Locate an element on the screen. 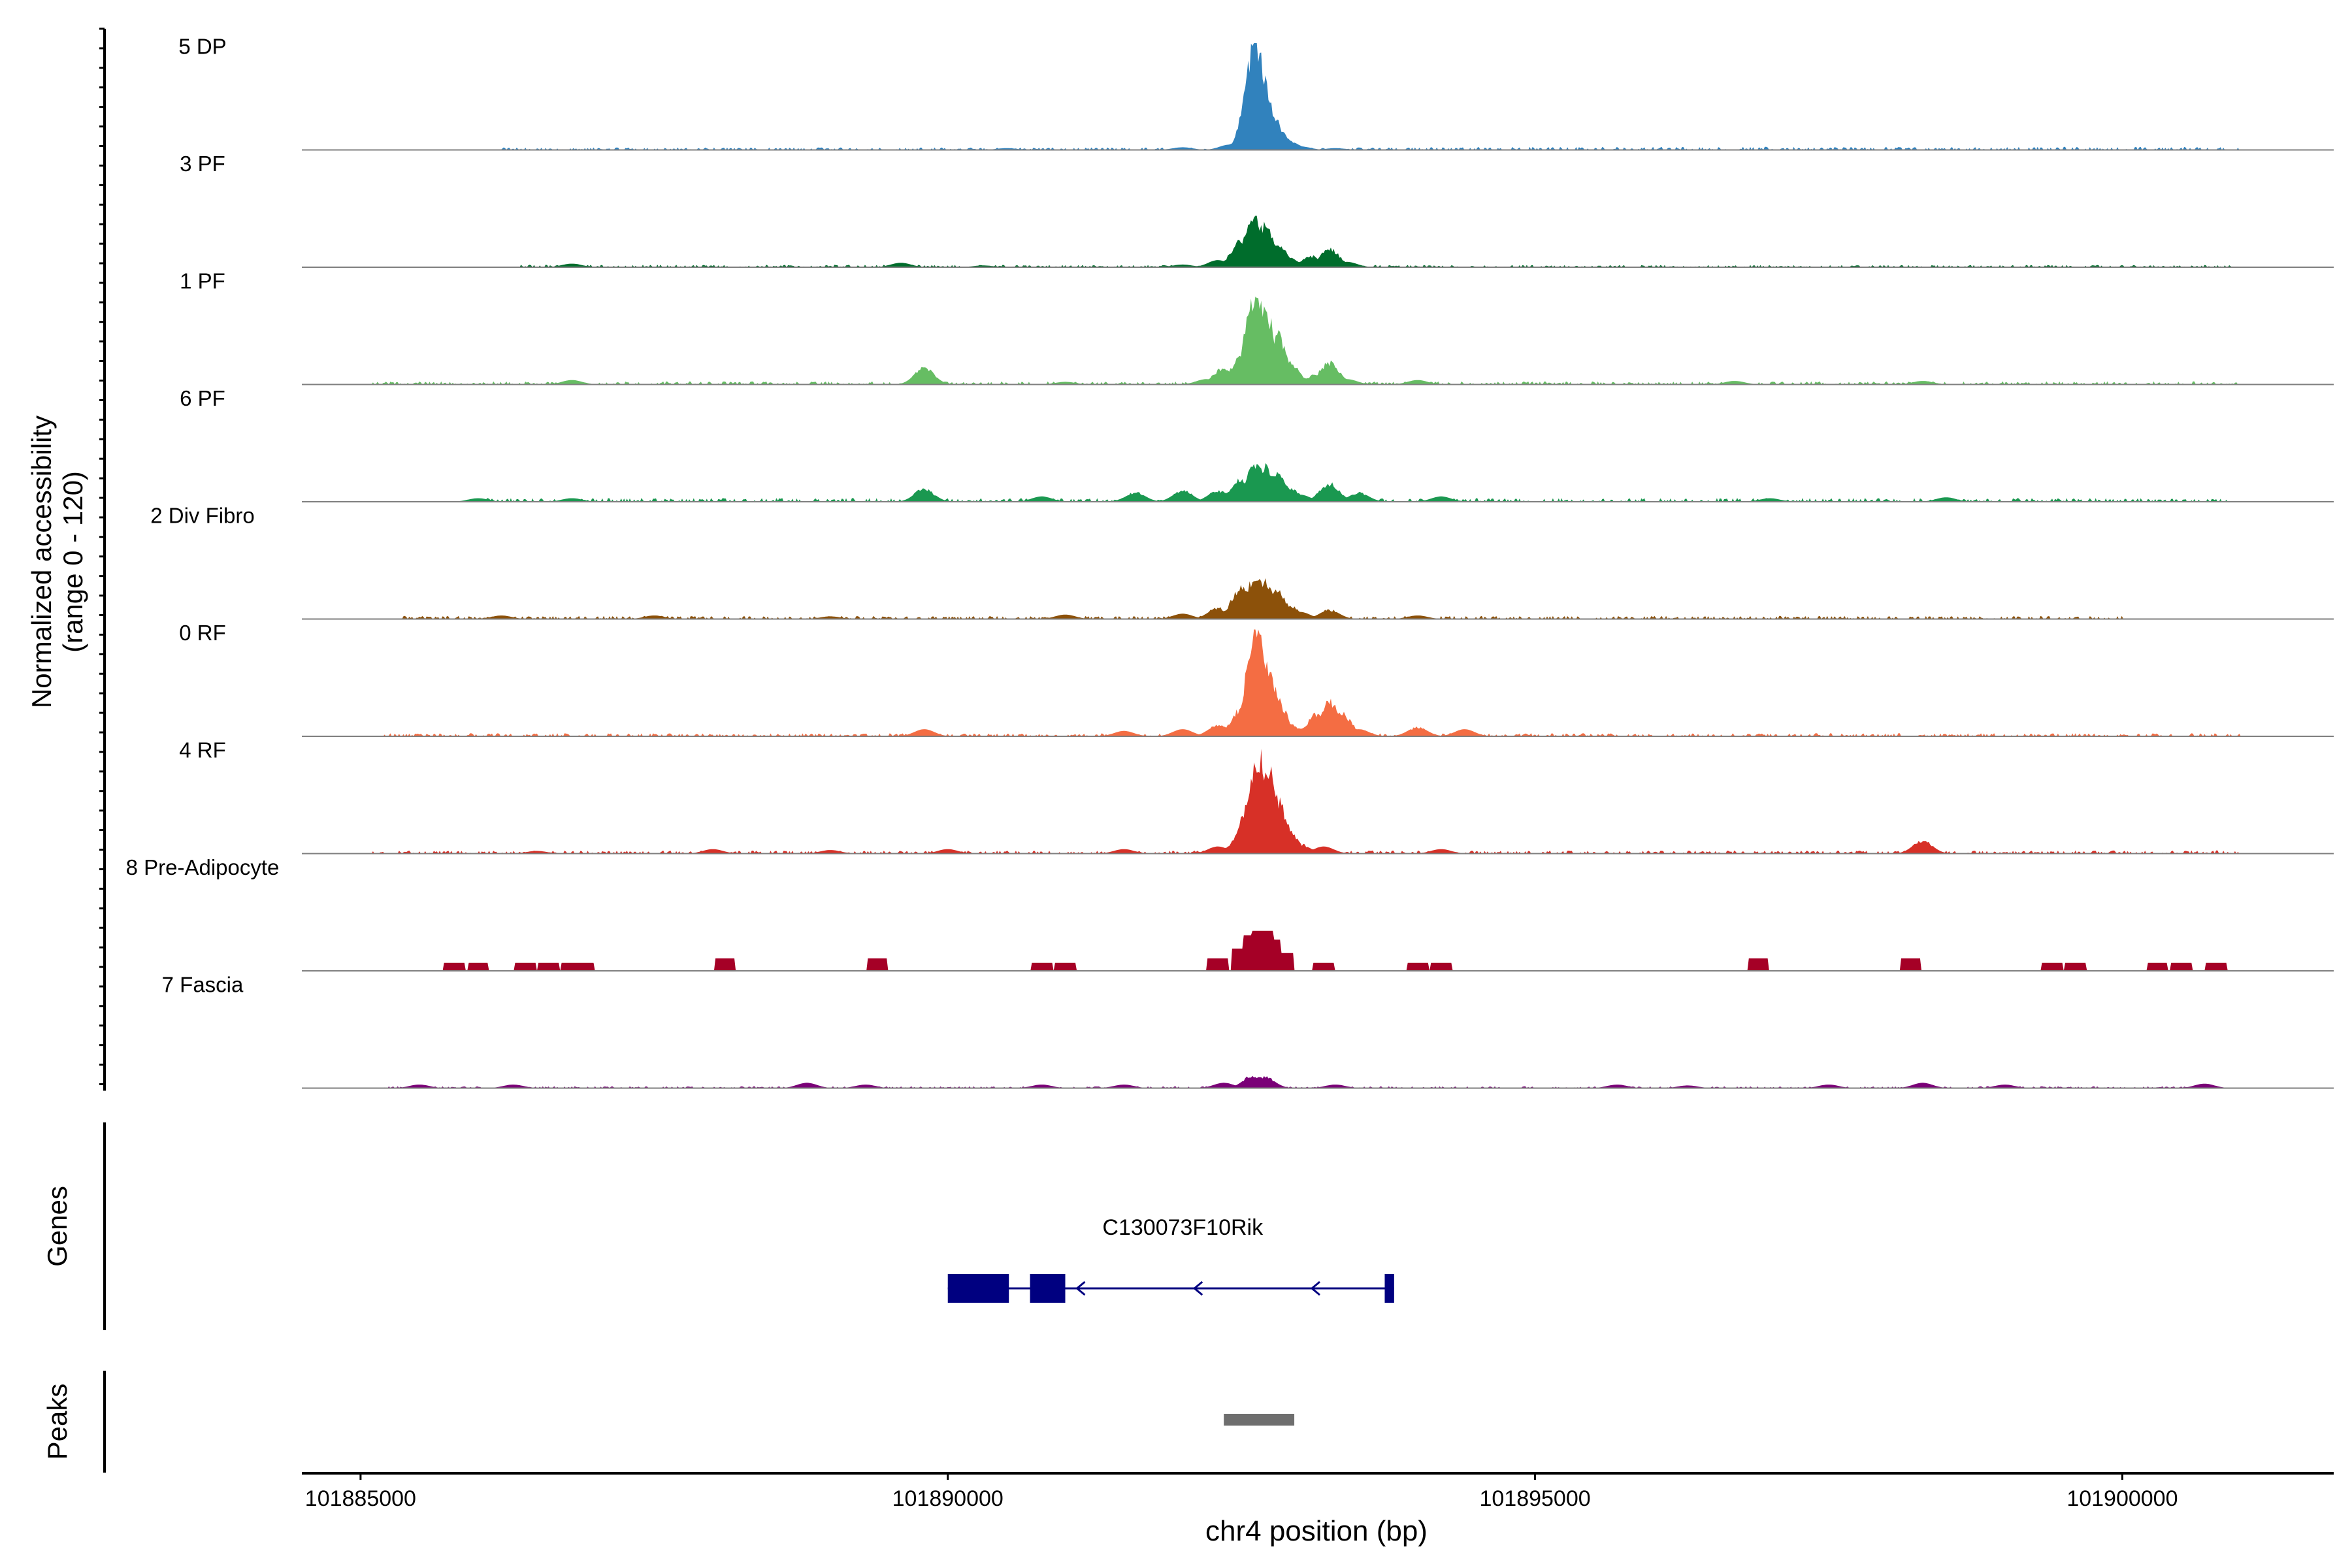 This screenshot has height=1568, width=2352. peak-region is located at coordinates (1259, 1420).